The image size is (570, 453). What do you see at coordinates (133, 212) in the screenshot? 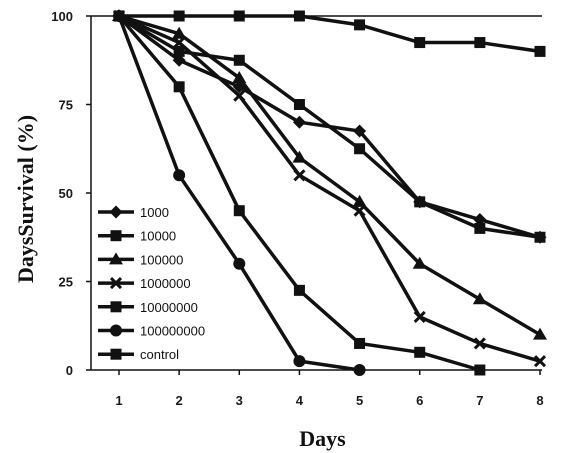
I see `legend-item: 1000` at bounding box center [133, 212].